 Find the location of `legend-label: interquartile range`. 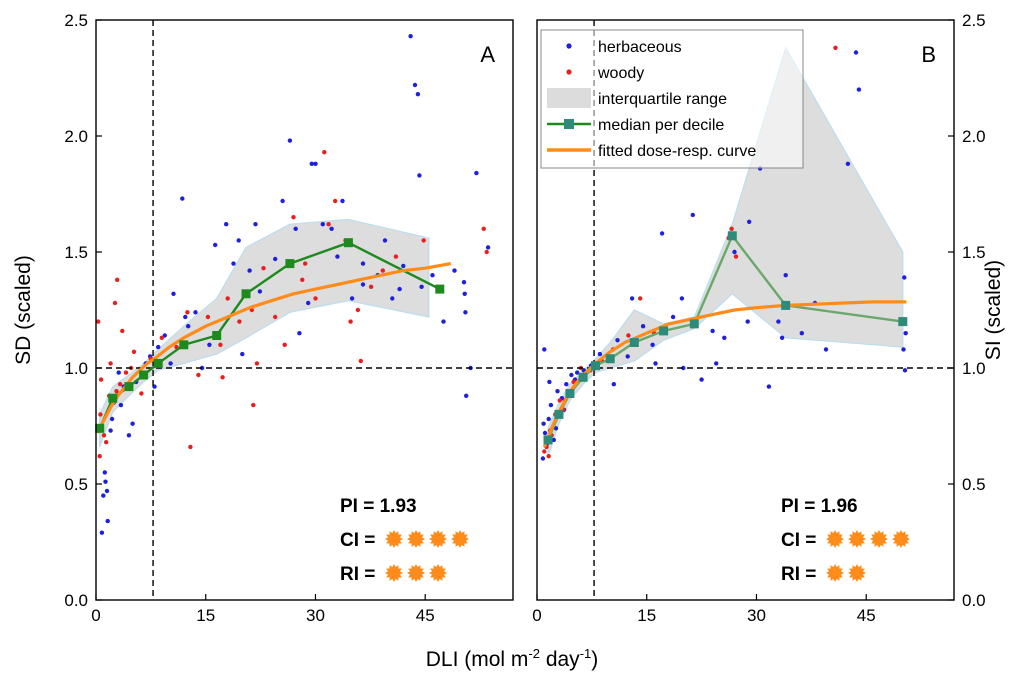

legend-label: interquartile range is located at coordinates (662, 99).